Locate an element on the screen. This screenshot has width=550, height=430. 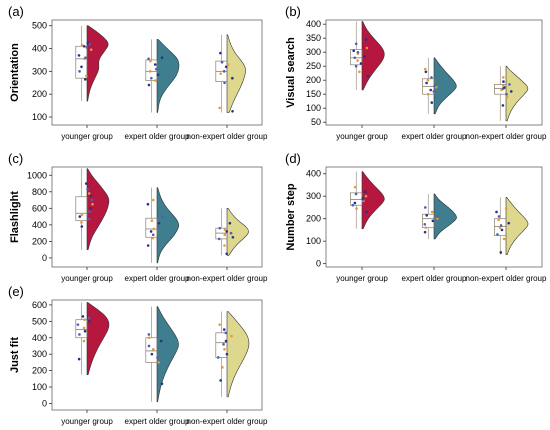
y-tick-label: 500 is located at coordinates (39, 26).